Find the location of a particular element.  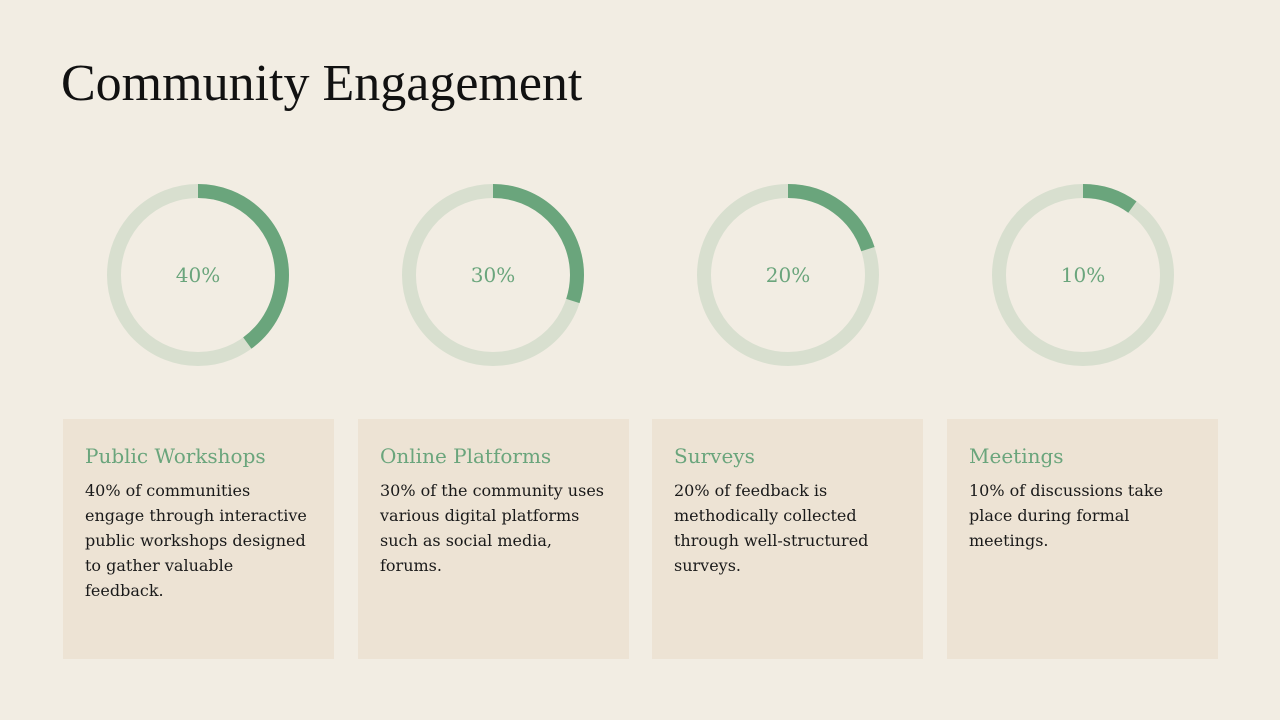

ring-percent-label: 20% is located at coordinates (788, 275).